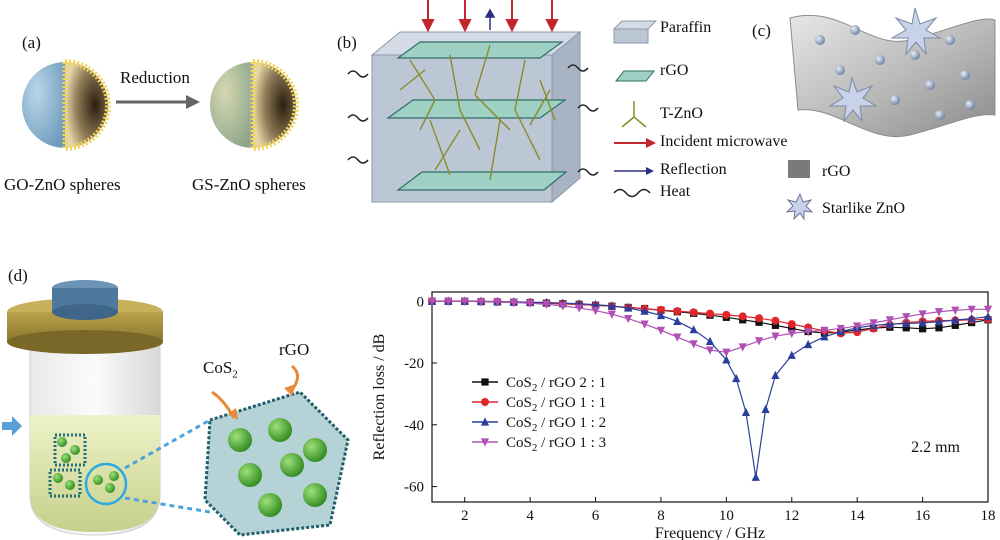 The image size is (1000, 540). I want to click on reduction-arrow, so click(158, 102).